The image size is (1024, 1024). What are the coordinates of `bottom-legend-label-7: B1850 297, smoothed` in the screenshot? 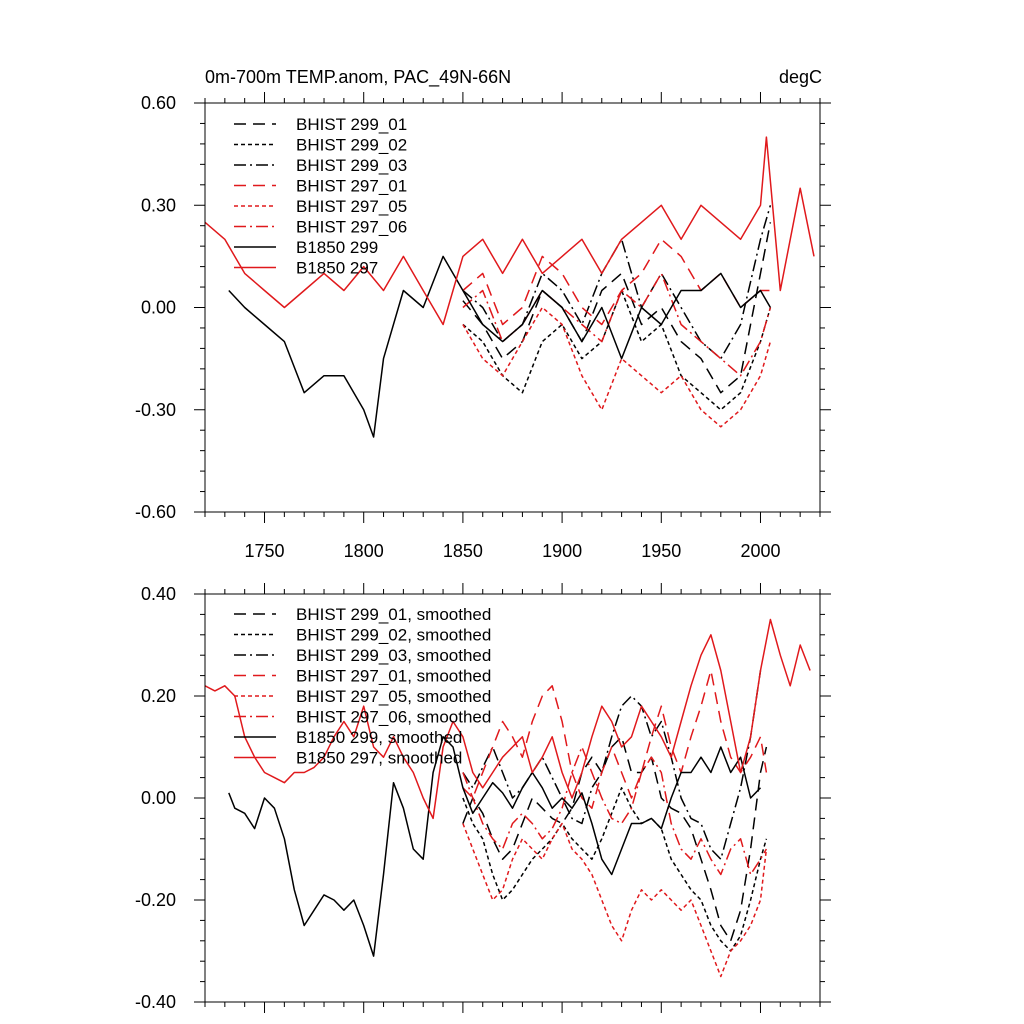 It's located at (379, 758).